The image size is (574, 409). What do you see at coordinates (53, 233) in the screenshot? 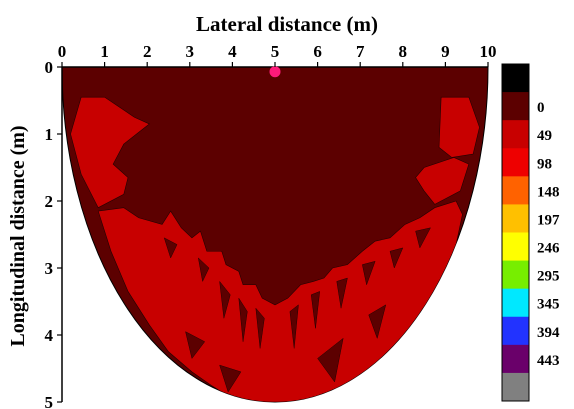
I see `y-ticks: 0 1 2 3 4 5` at bounding box center [53, 233].